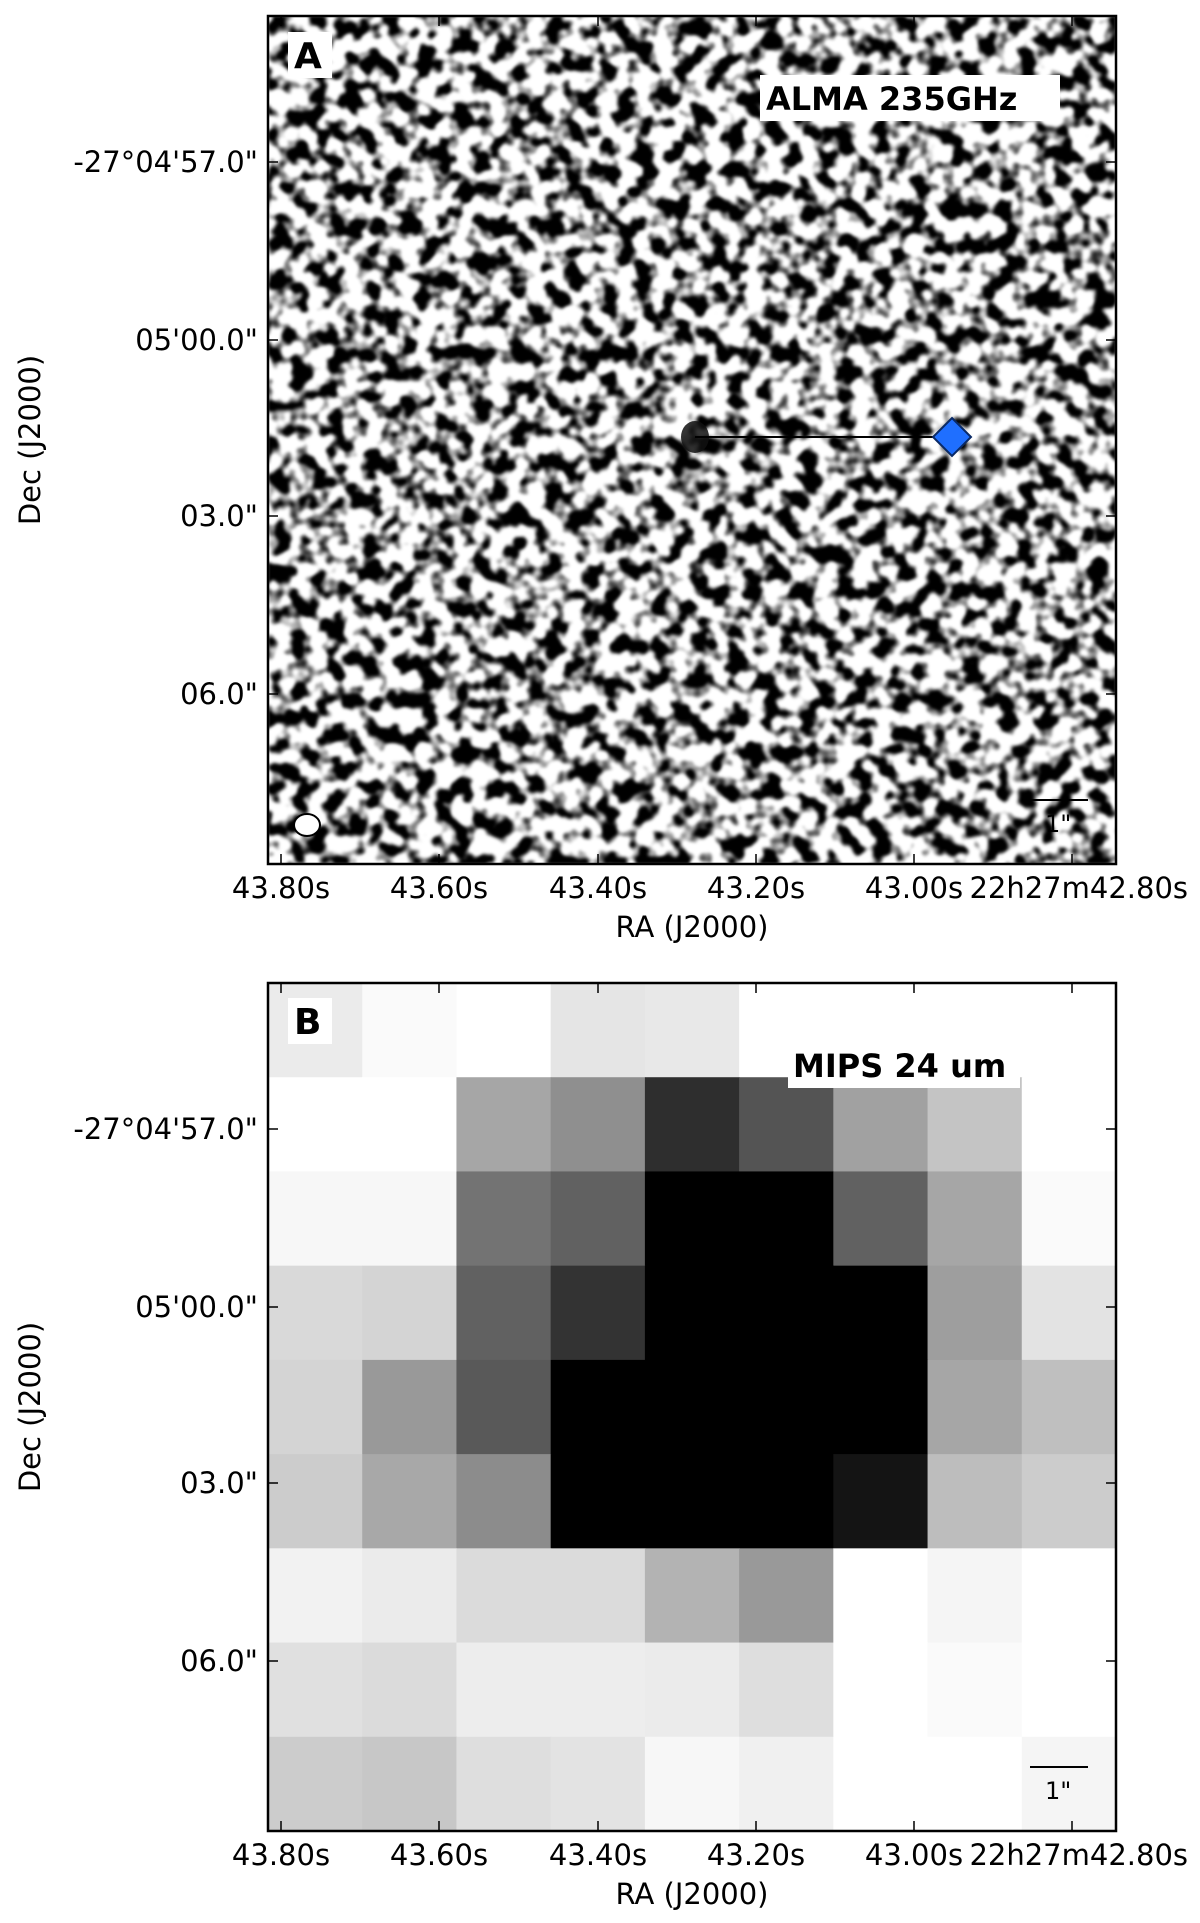 The height and width of the screenshot is (1923, 1200). What do you see at coordinates (219, 1661) in the screenshot?
I see `panel-b-y-tick-3: 06.0"` at bounding box center [219, 1661].